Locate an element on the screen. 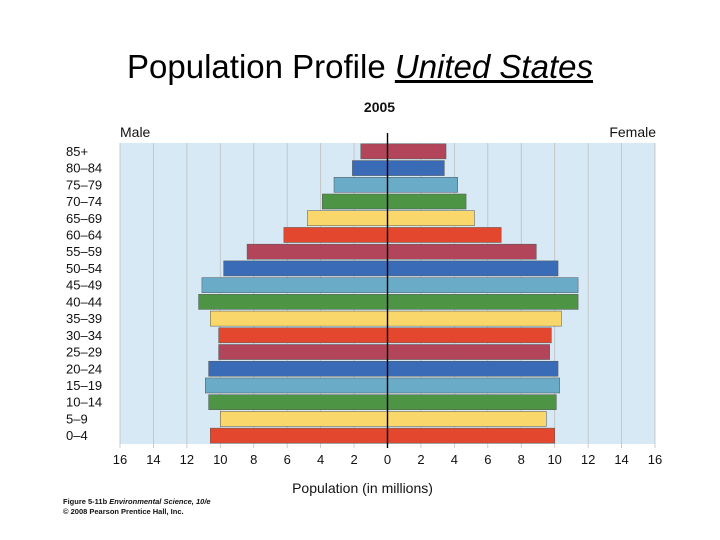  age-group-label: 70–74 is located at coordinates (84, 201).